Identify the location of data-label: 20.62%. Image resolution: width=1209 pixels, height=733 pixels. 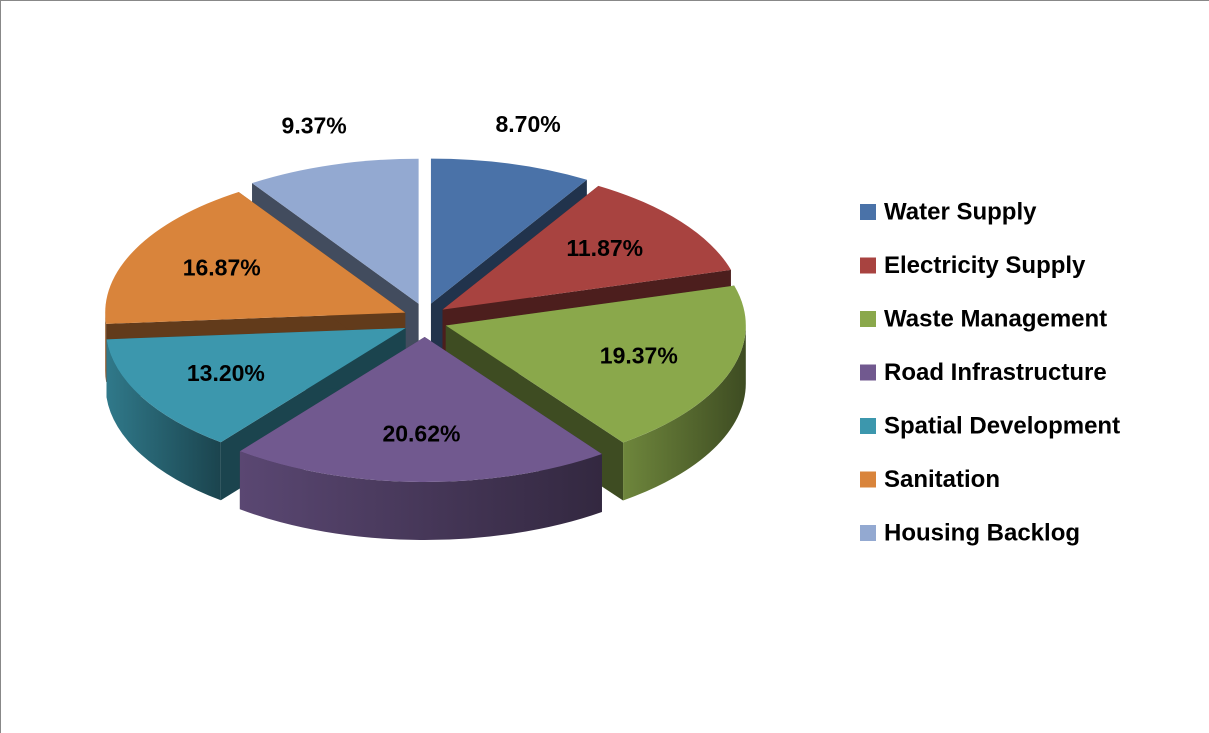
(421, 434).